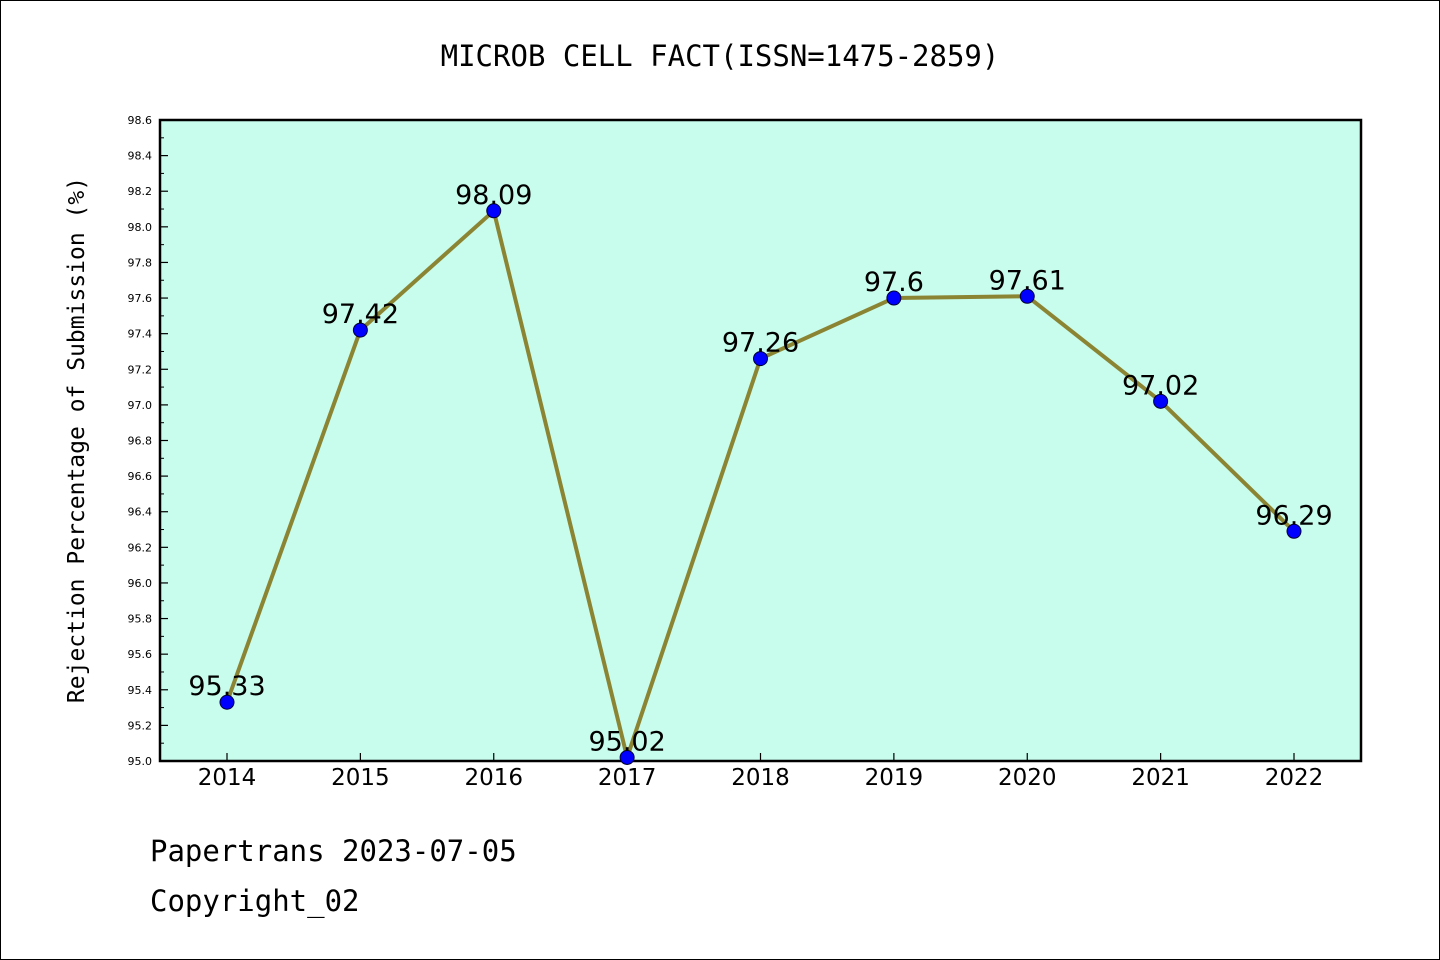  I want to click on y-tick-label: 98.4, so click(140, 156).